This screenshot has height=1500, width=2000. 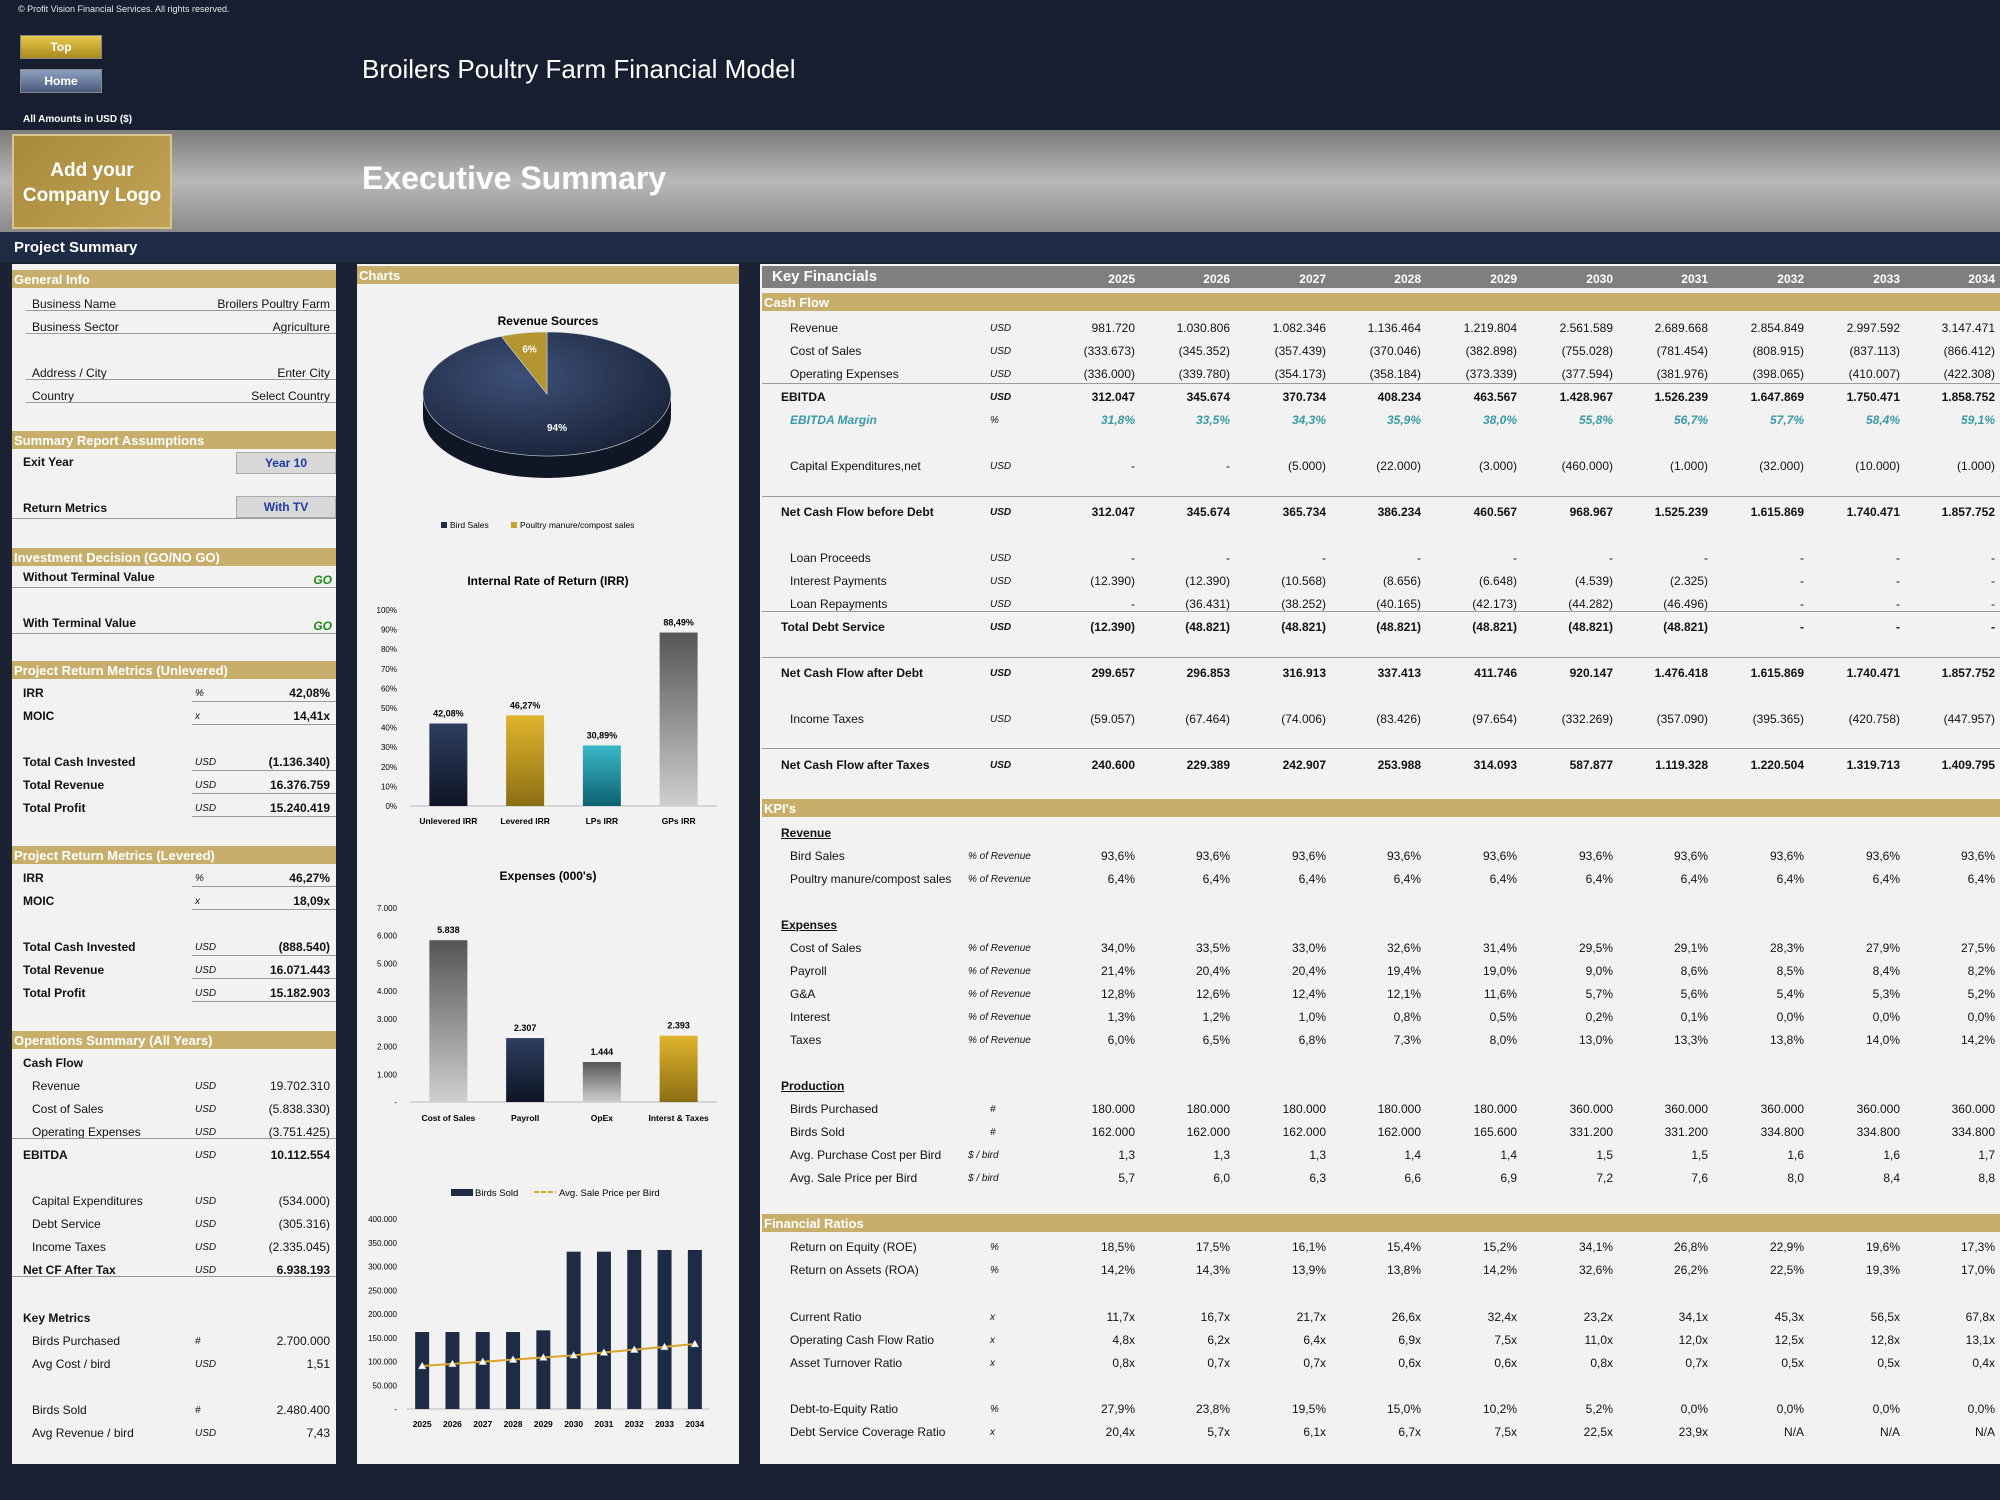 What do you see at coordinates (74, 304) in the screenshot?
I see `business-name-label: Business Name` at bounding box center [74, 304].